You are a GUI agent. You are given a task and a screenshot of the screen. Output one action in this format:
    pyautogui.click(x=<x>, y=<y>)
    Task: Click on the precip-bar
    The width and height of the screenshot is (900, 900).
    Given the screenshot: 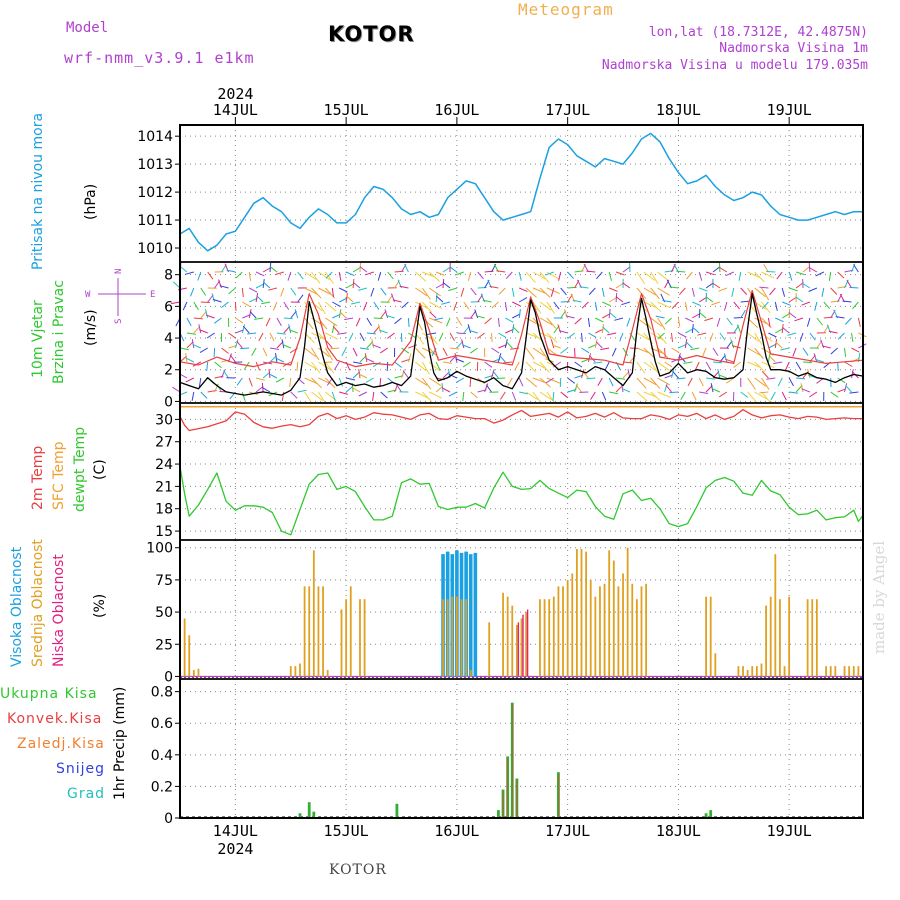 What is the action you would take?
    pyautogui.click(x=706, y=815)
    